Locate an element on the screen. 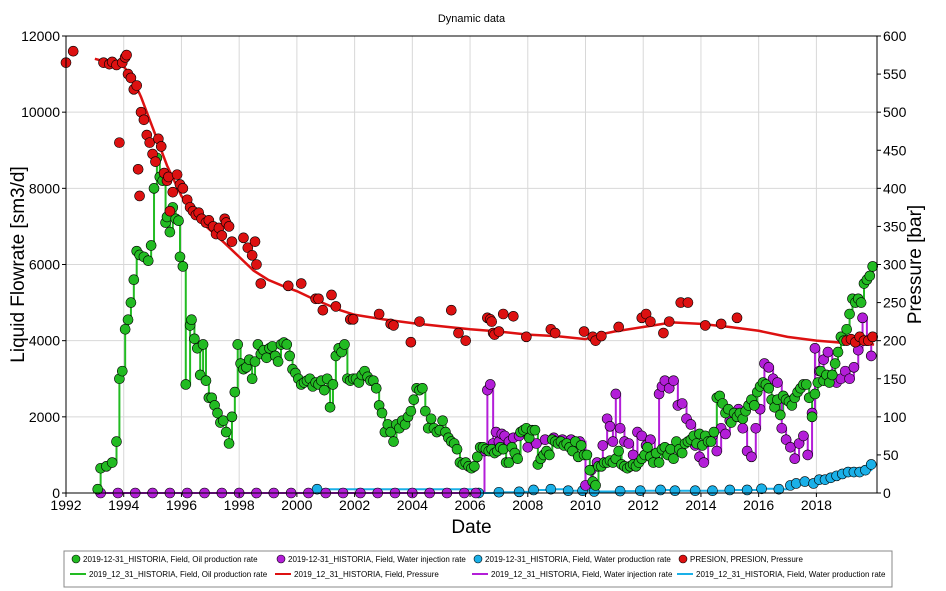 The image size is (946, 591). x-tick-label: 2018 is located at coordinates (816, 505).